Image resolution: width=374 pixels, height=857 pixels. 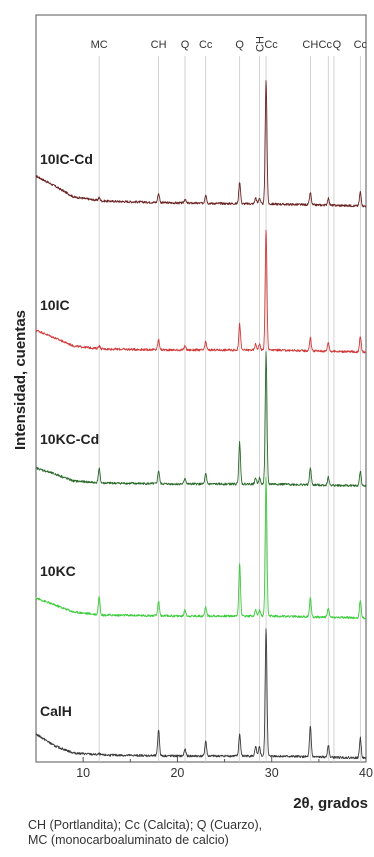 What do you see at coordinates (56, 711) in the screenshot?
I see `series-label: CalH` at bounding box center [56, 711].